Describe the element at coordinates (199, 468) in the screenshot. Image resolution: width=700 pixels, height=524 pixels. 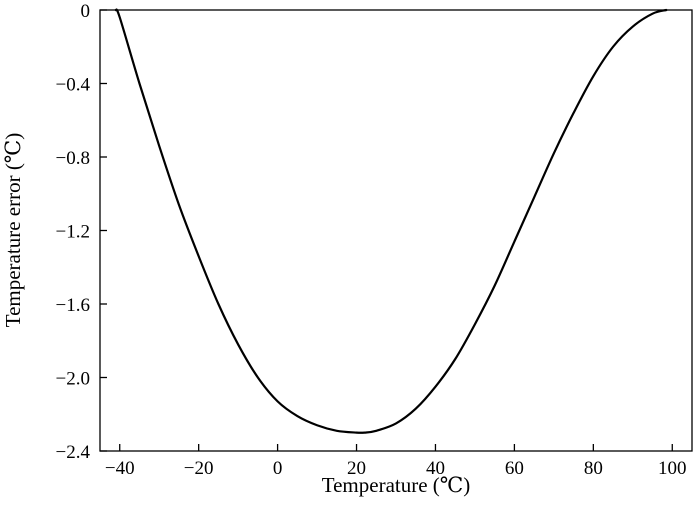
I see `x-tick-label: −20` at that location.